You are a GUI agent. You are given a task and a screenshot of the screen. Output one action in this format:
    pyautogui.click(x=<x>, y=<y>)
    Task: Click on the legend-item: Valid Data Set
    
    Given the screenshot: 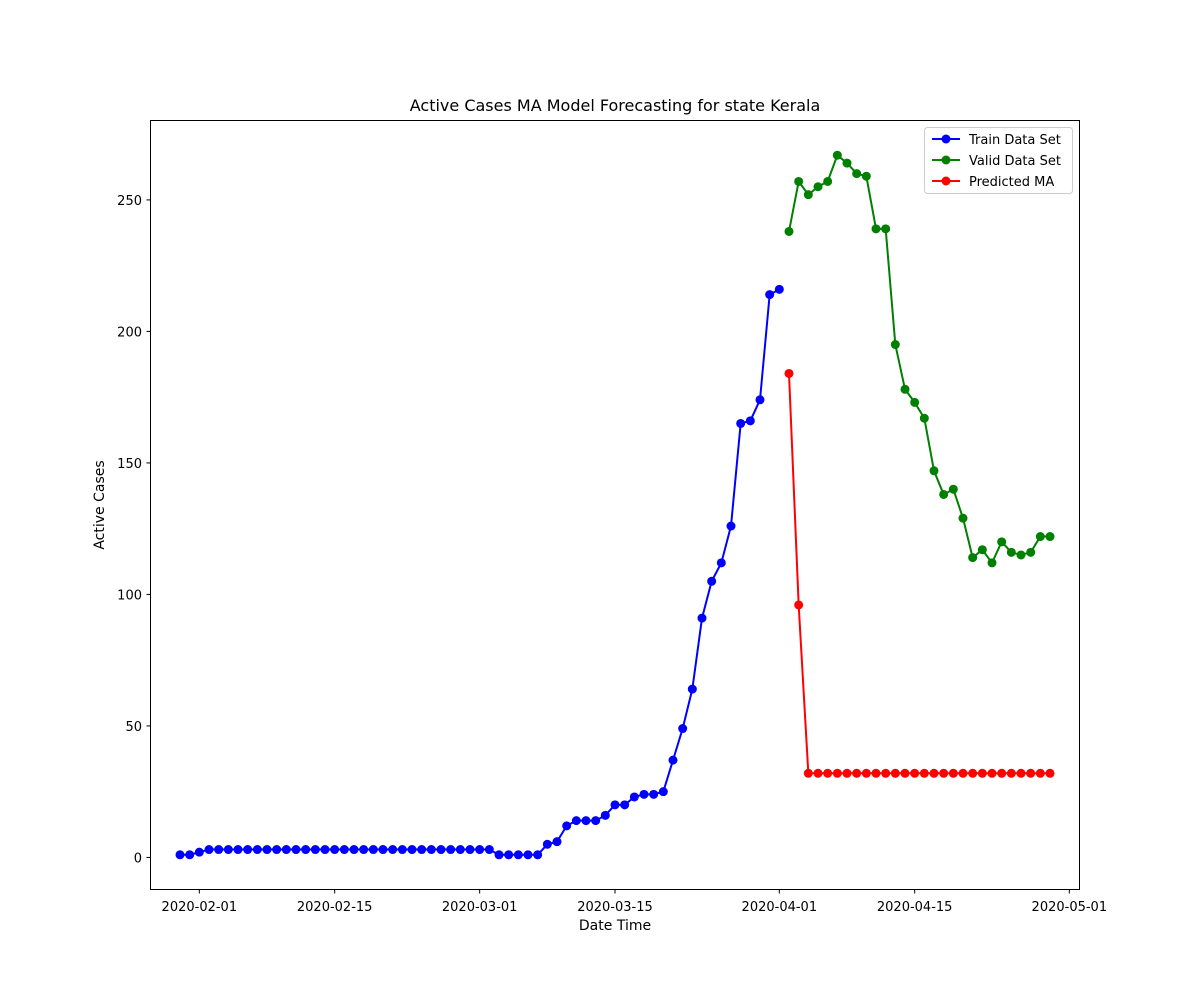 What is the action you would take?
    pyautogui.click(x=996, y=161)
    